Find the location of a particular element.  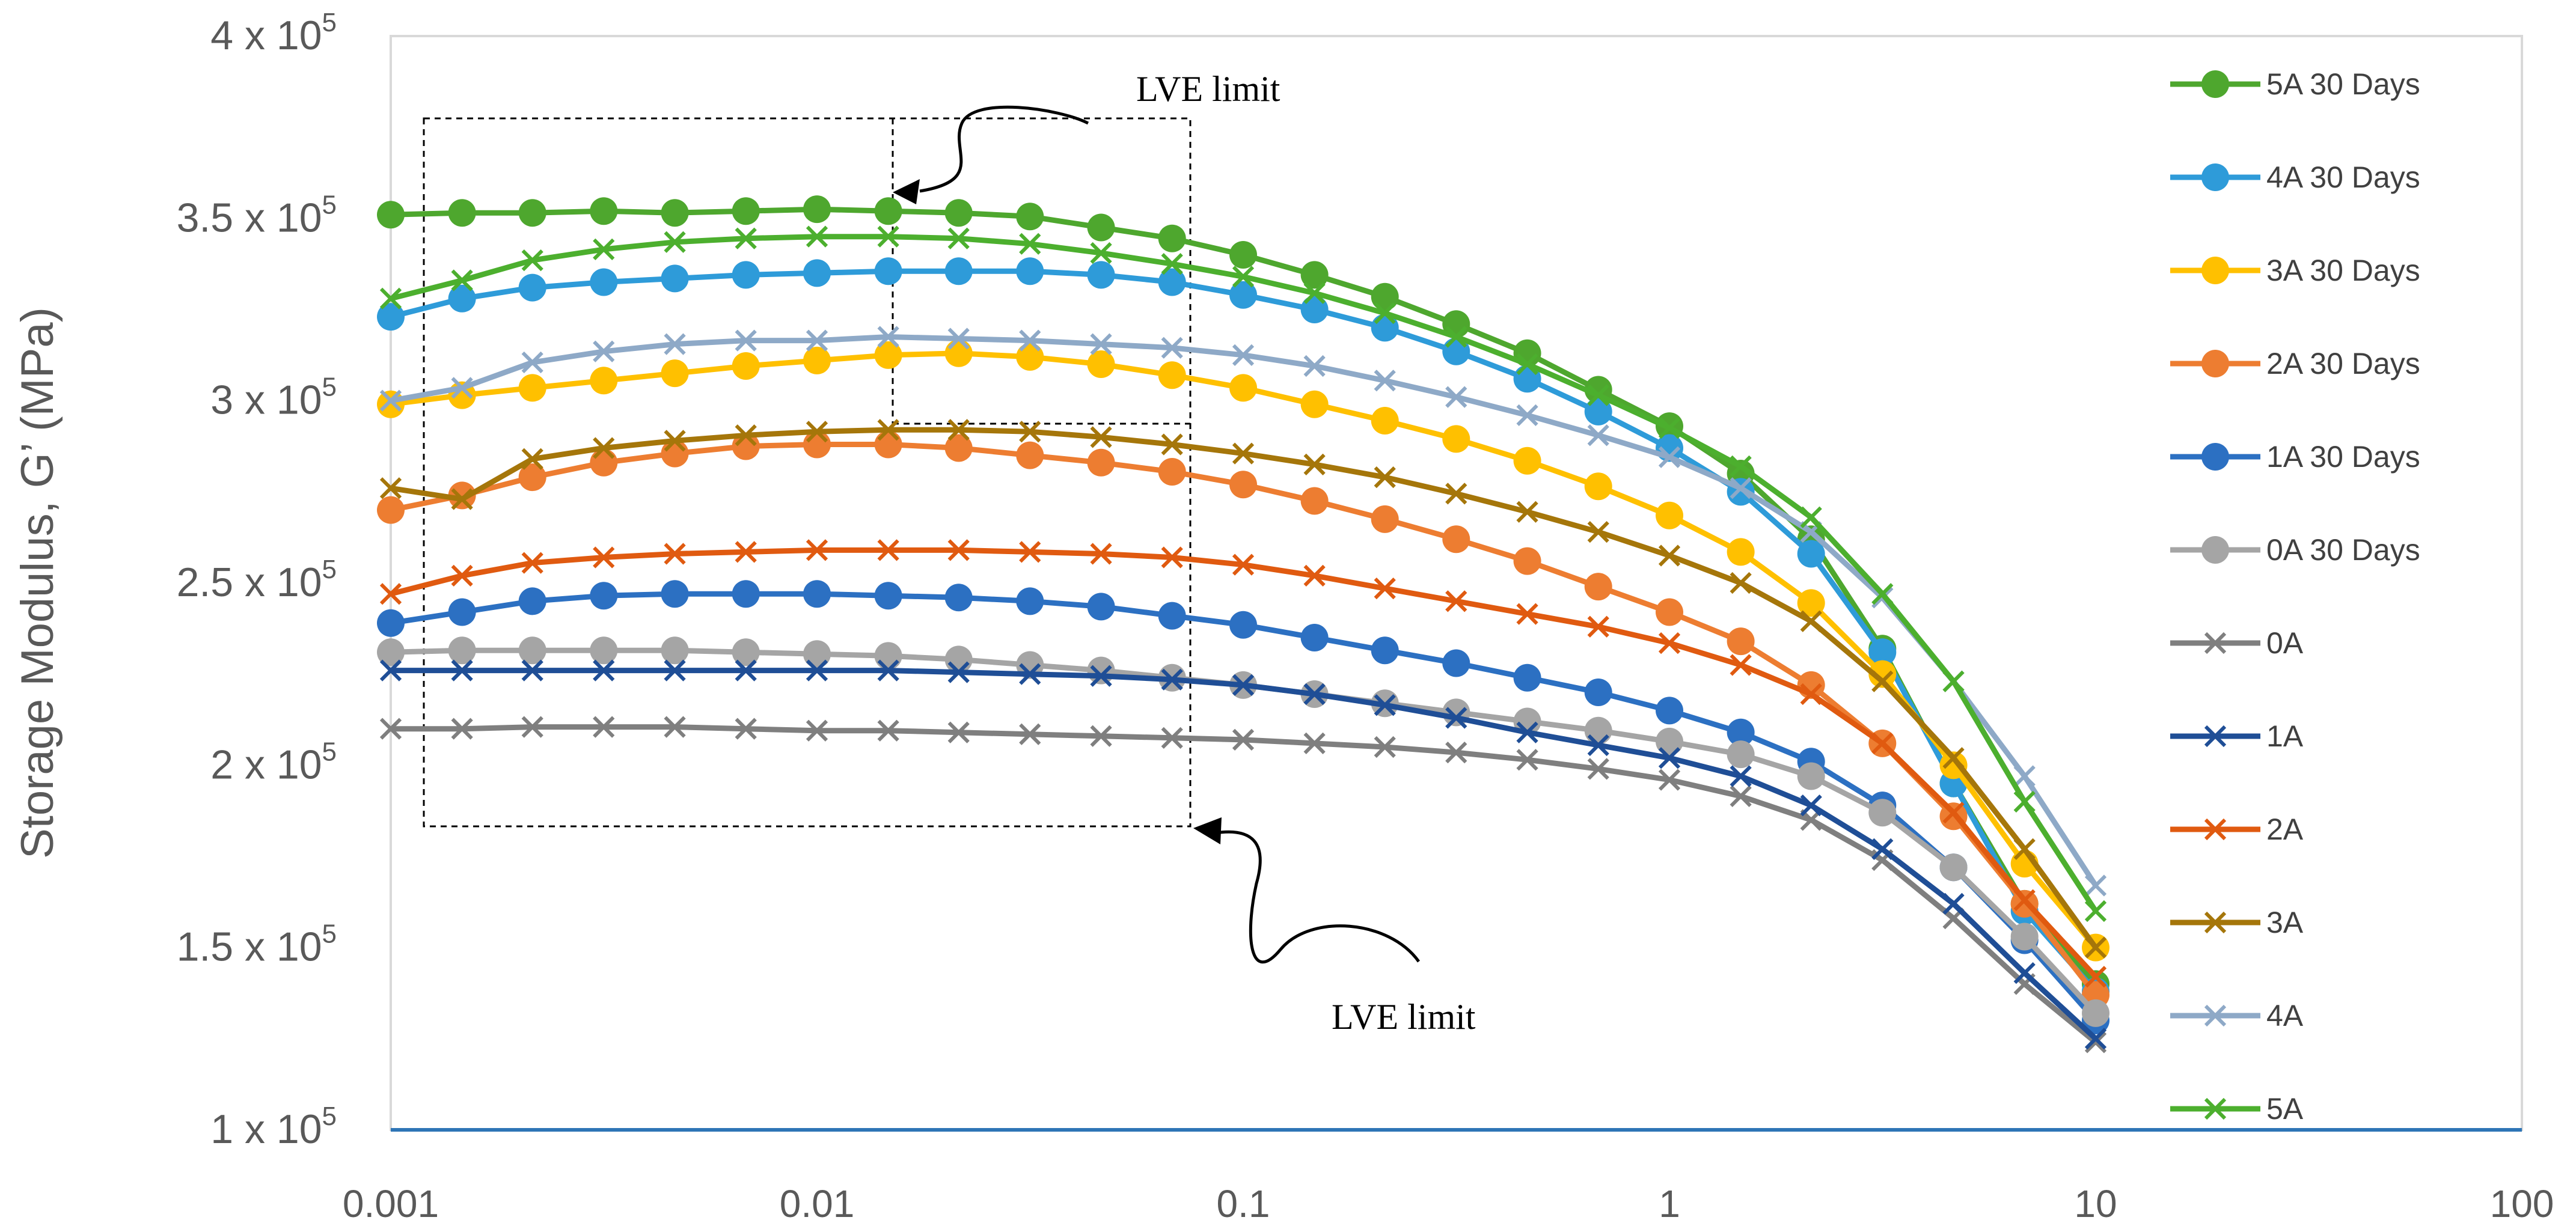

y-tick-mantissa: 1 x 10 is located at coordinates (266, 1129).